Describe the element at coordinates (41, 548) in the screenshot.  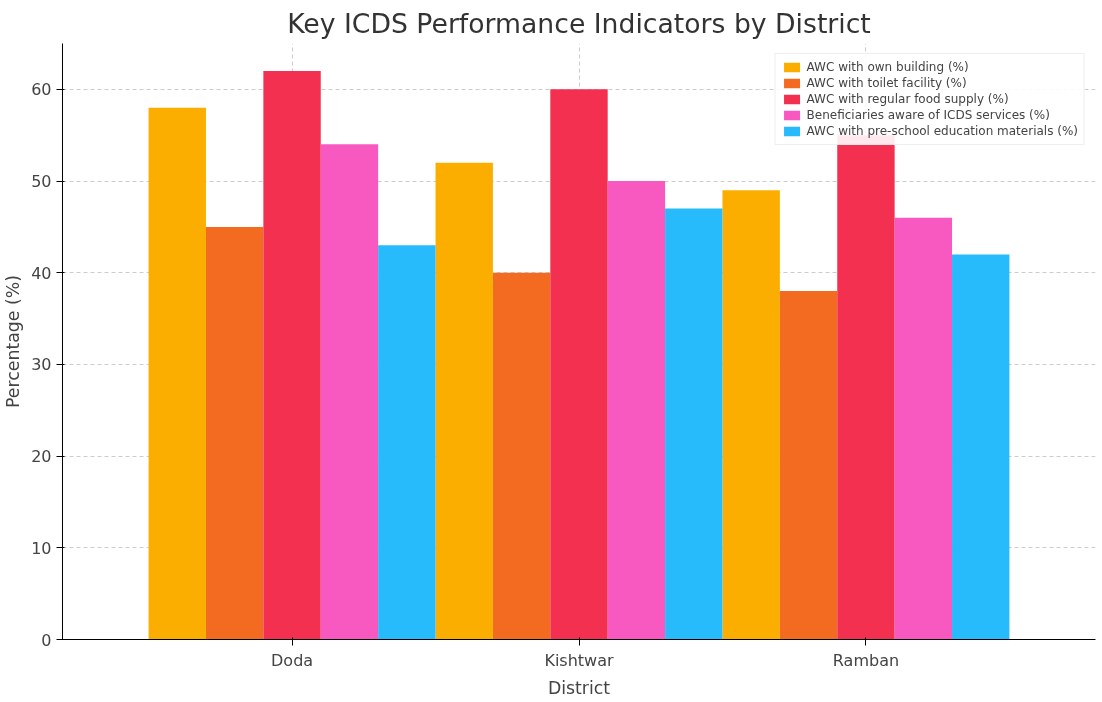
I see `y-tick-label: 10` at that location.